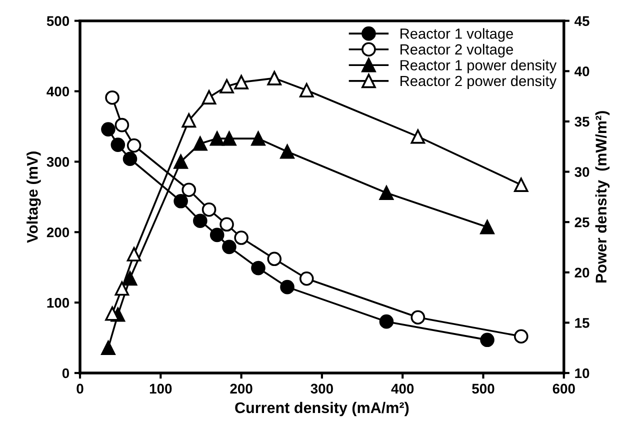 The height and width of the screenshot is (443, 635). I want to click on y2-axis-title: Power density (mW/m²), so click(602, 196).